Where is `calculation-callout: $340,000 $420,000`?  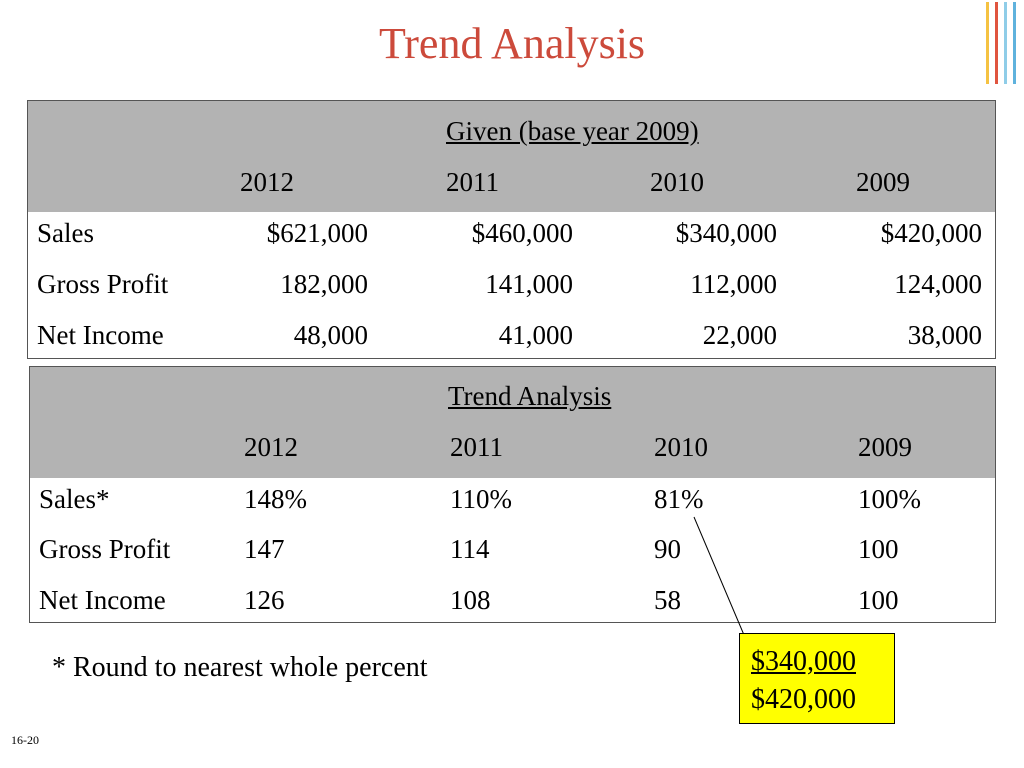
calculation-callout: $340,000 $420,000 is located at coordinates (817, 678).